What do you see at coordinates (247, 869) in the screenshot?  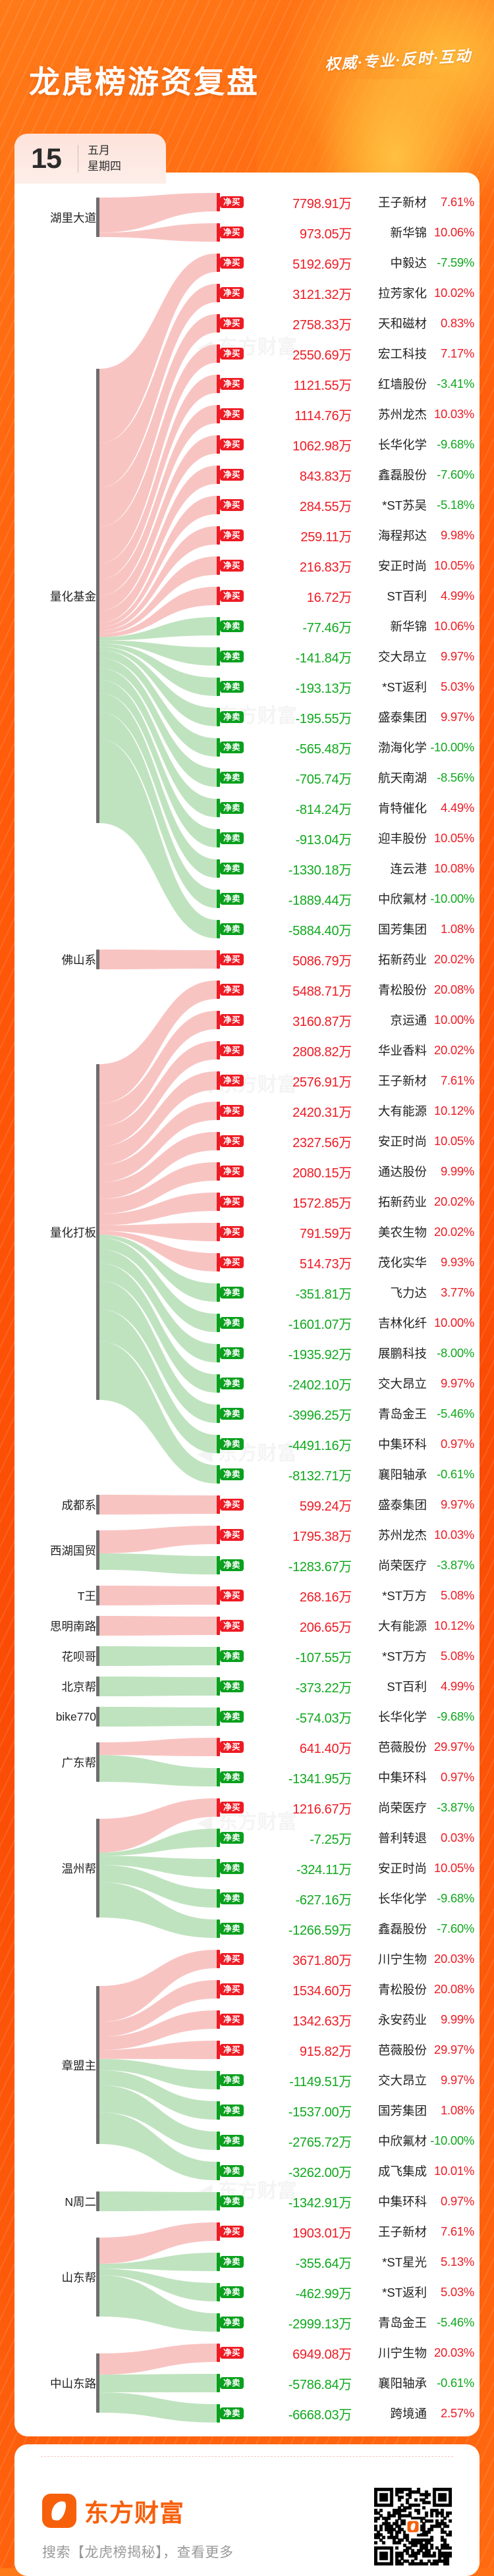 I see `table-row: 净卖 -1330.18万 连云港 10.08%` at bounding box center [247, 869].